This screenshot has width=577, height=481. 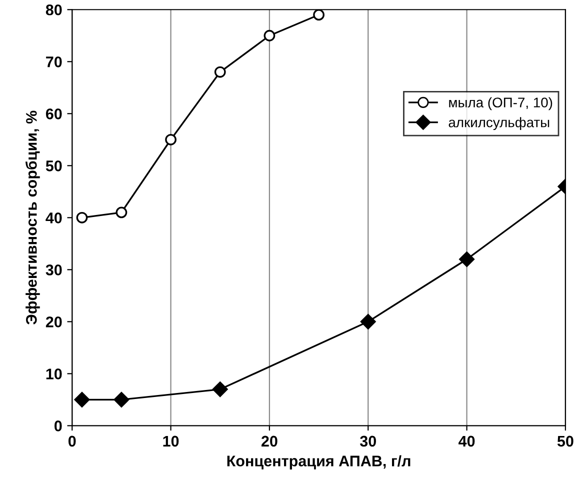 What do you see at coordinates (58, 426) in the screenshot?
I see `y-tick-label: 0` at bounding box center [58, 426].